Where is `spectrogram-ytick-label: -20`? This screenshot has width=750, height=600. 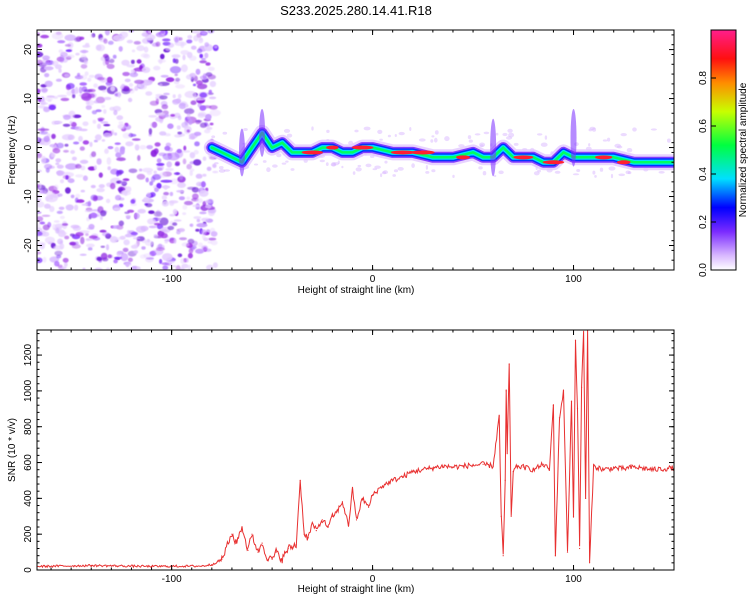
spectrogram-ytick-label: -20 is located at coordinates (28, 245).